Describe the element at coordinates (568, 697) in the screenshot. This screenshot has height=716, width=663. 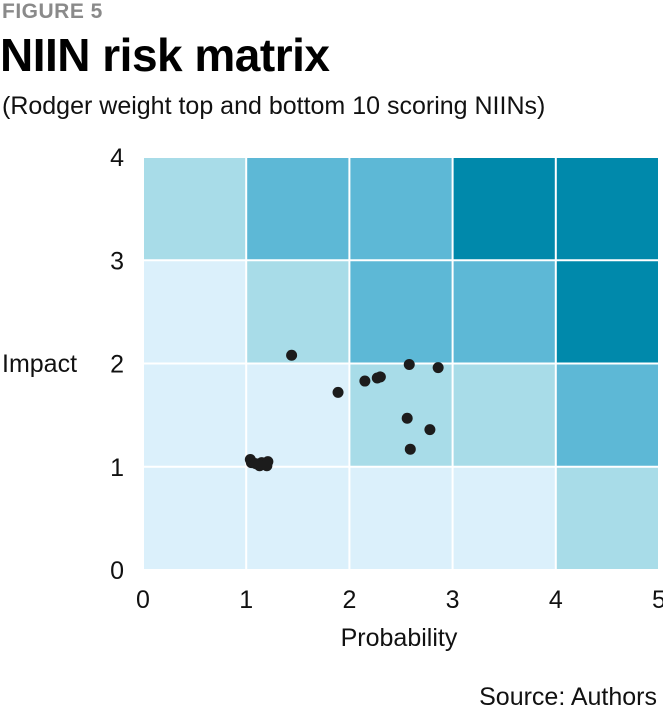
I see `source-note: Source: Authors` at that location.